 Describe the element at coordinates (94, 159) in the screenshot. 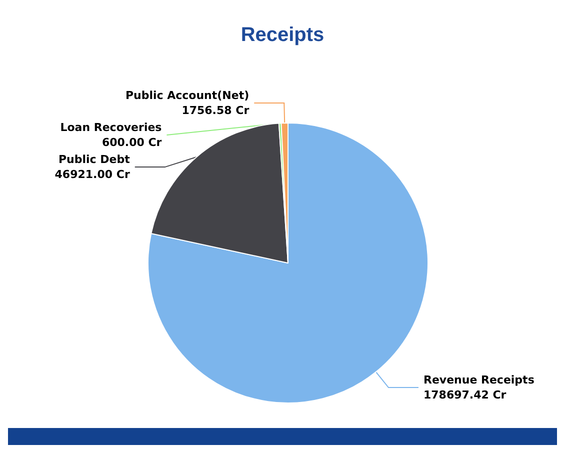

I see `slice-label: Public Debt` at that location.